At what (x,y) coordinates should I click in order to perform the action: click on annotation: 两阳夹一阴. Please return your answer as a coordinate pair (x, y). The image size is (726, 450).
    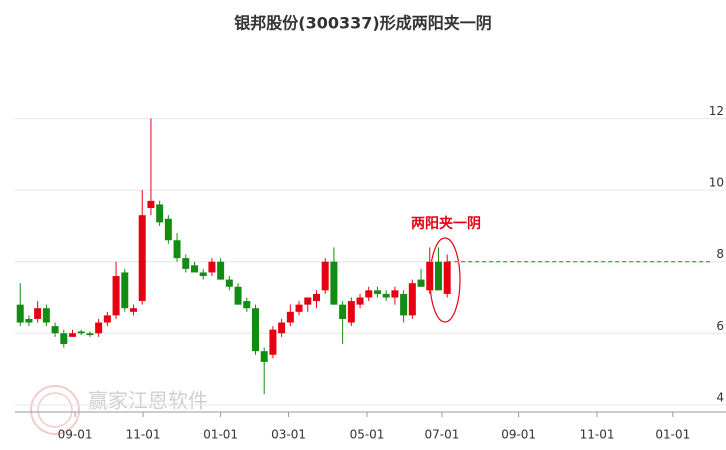
    Looking at the image, I should click on (446, 223).